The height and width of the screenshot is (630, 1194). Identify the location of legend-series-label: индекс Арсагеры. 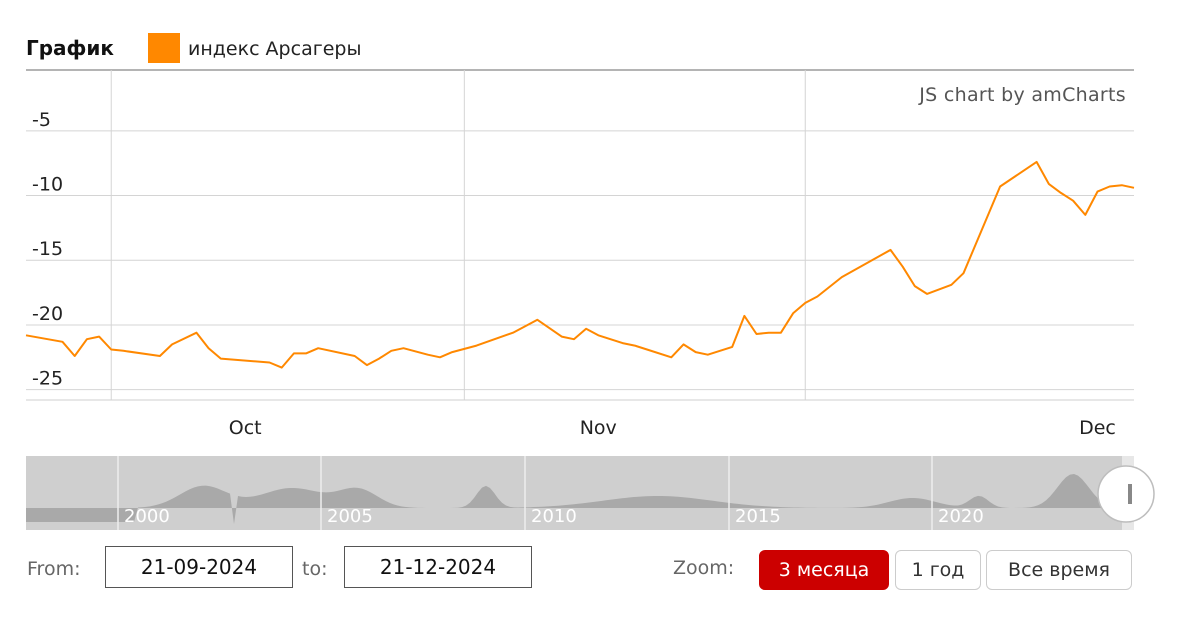
(275, 49).